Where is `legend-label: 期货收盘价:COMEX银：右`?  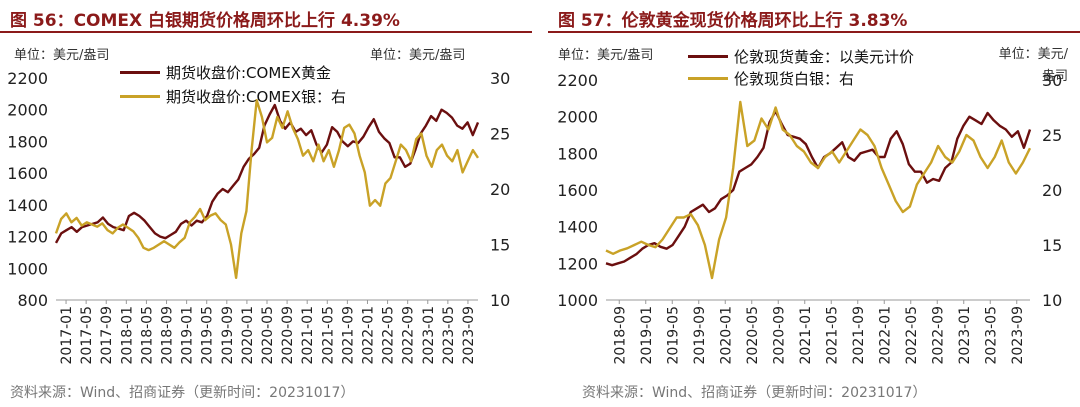
legend-label: 期货收盘价:COMEX银：右 is located at coordinates (256, 97).